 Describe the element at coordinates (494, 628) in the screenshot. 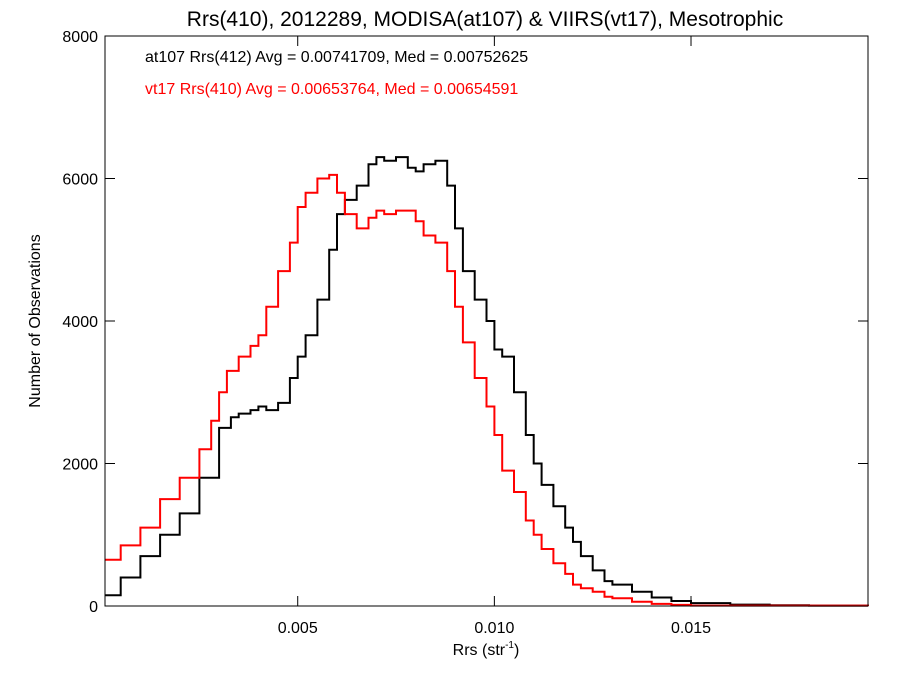

I see `x-tick-label: 0.010` at that location.